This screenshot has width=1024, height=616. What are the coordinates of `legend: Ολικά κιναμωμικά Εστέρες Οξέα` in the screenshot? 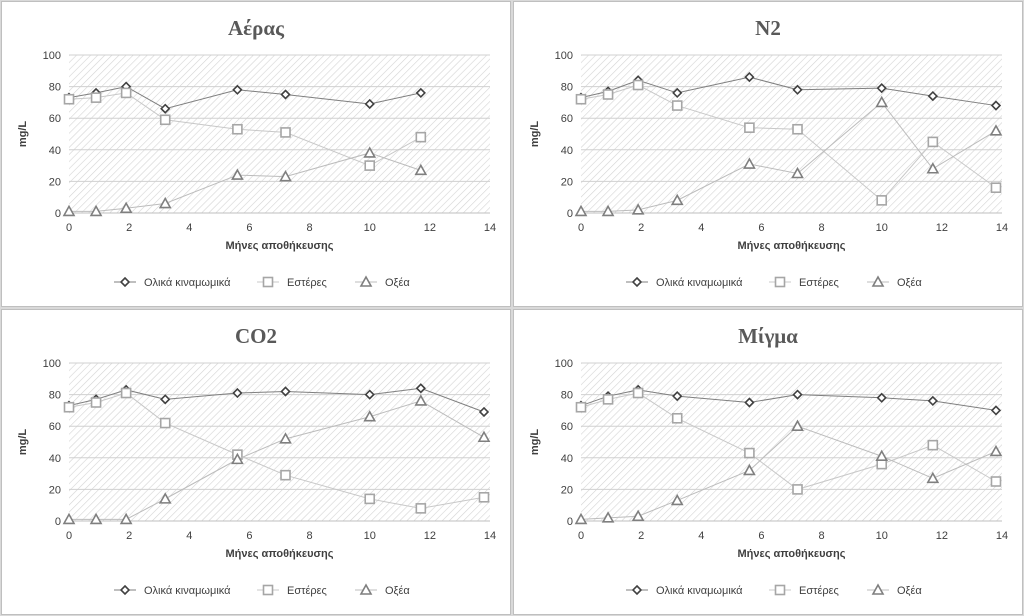 It's located at (262, 590).